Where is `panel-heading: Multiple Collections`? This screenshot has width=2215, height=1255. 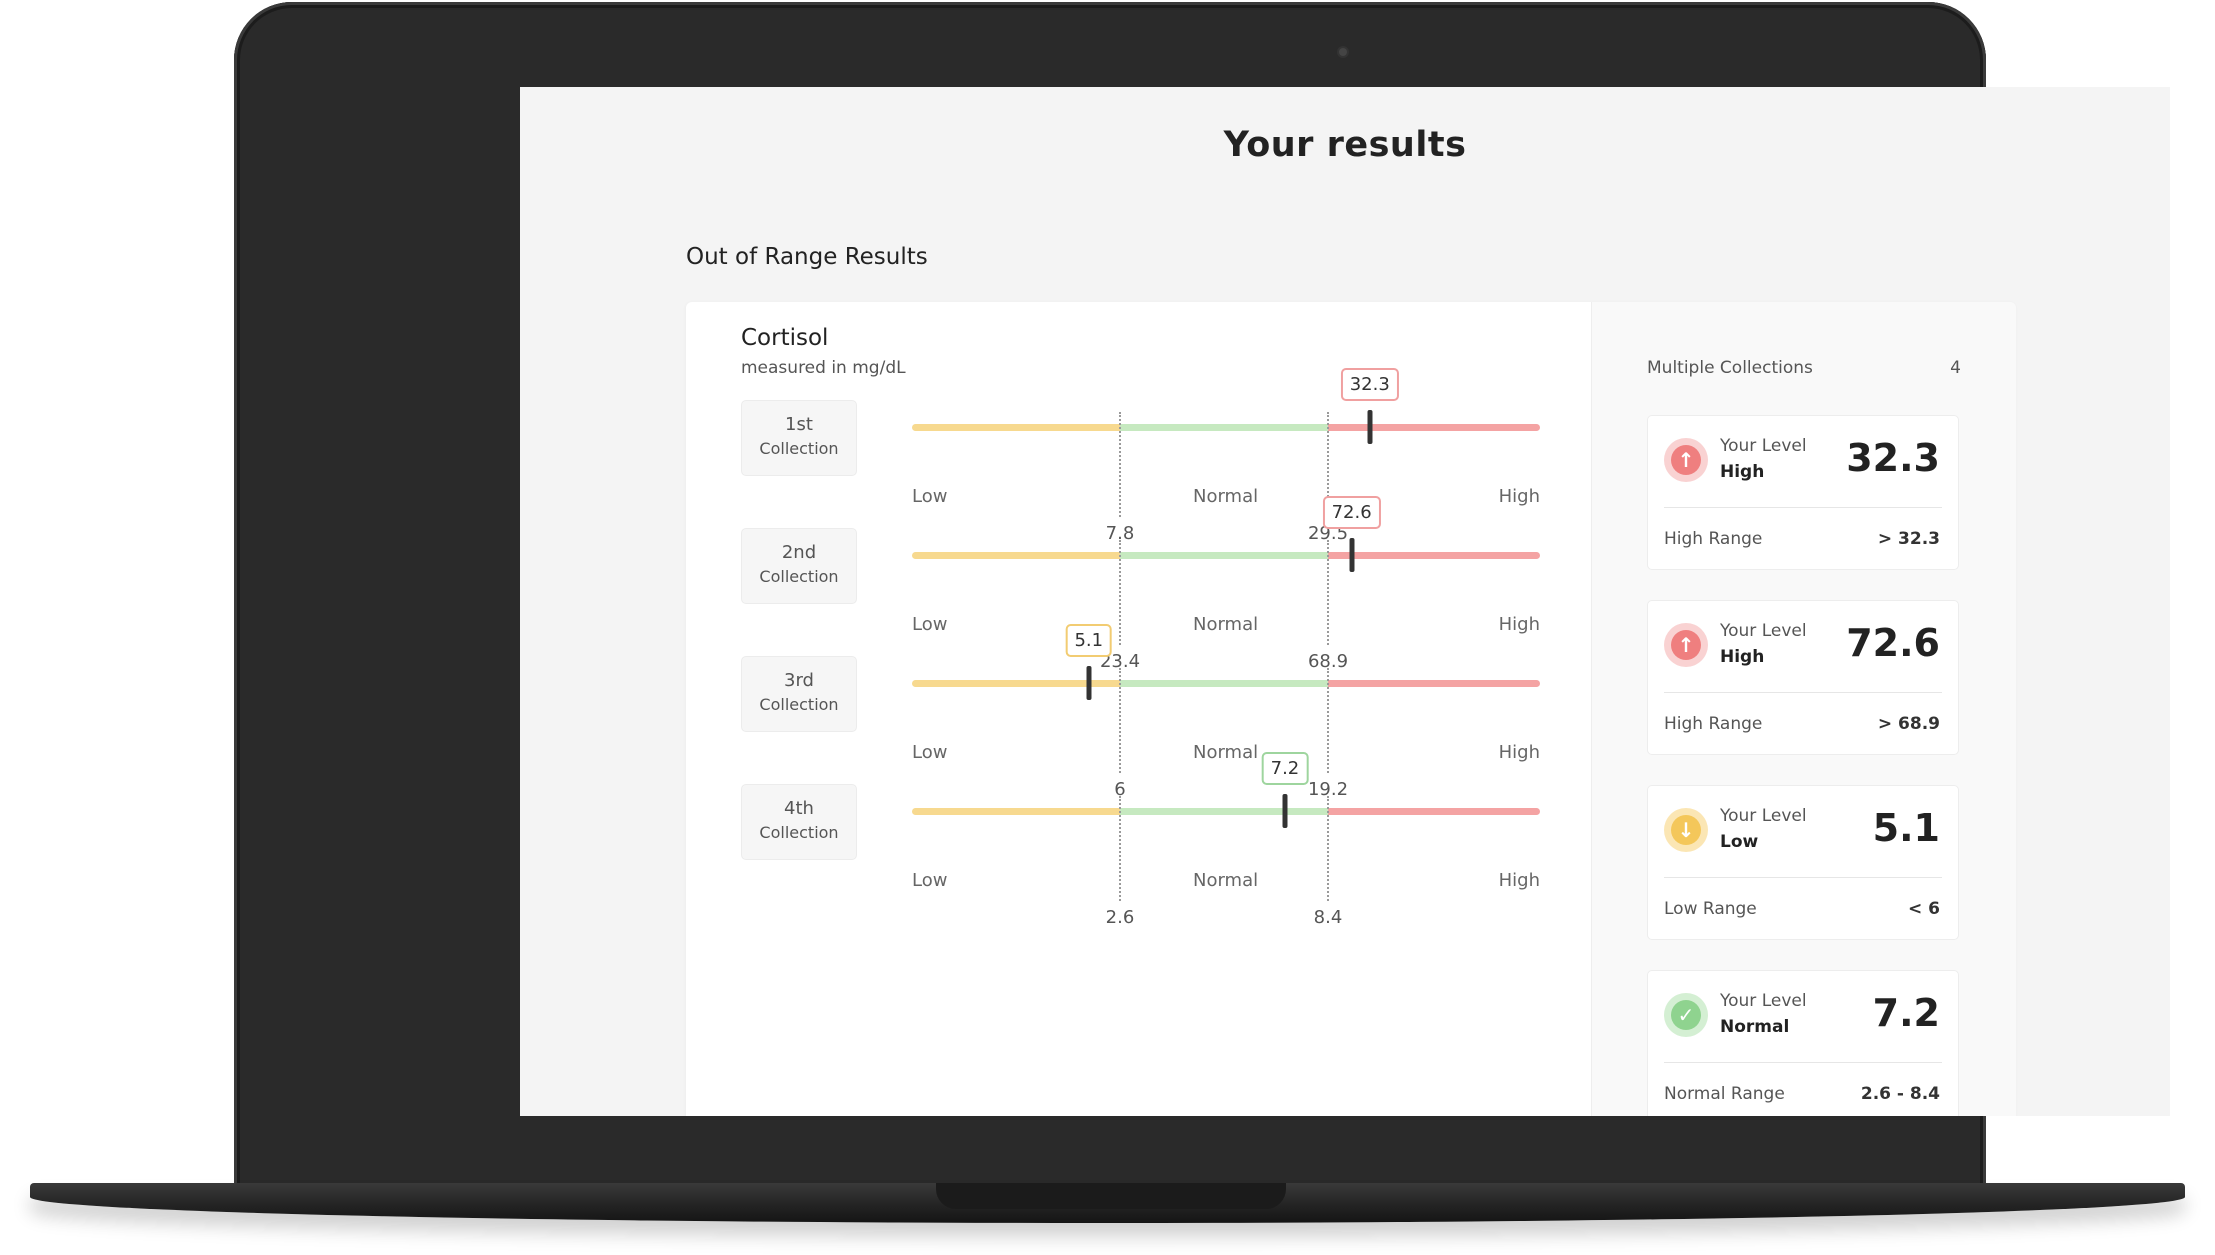 panel-heading: Multiple Collections is located at coordinates (1730, 368).